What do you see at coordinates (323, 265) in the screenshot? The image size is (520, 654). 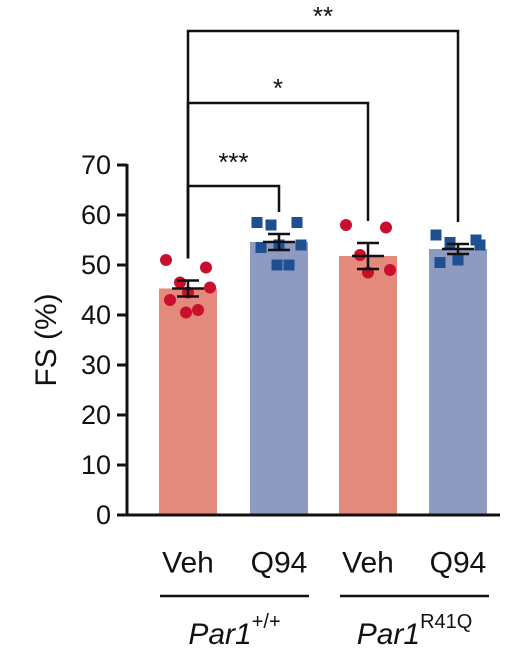 I see `error-bars-layer` at bounding box center [323, 265].